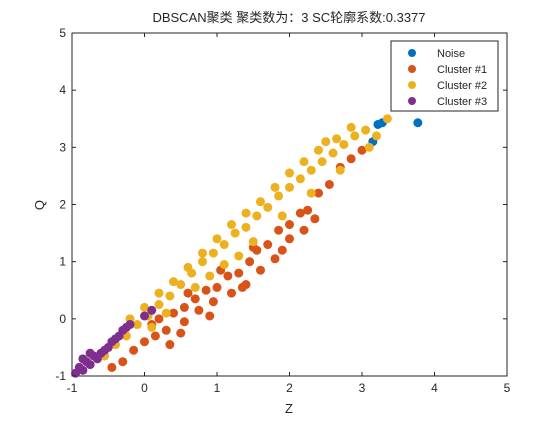 The image size is (560, 425). What do you see at coordinates (462, 70) in the screenshot?
I see `legend-label-1: Cluster #1` at bounding box center [462, 70].